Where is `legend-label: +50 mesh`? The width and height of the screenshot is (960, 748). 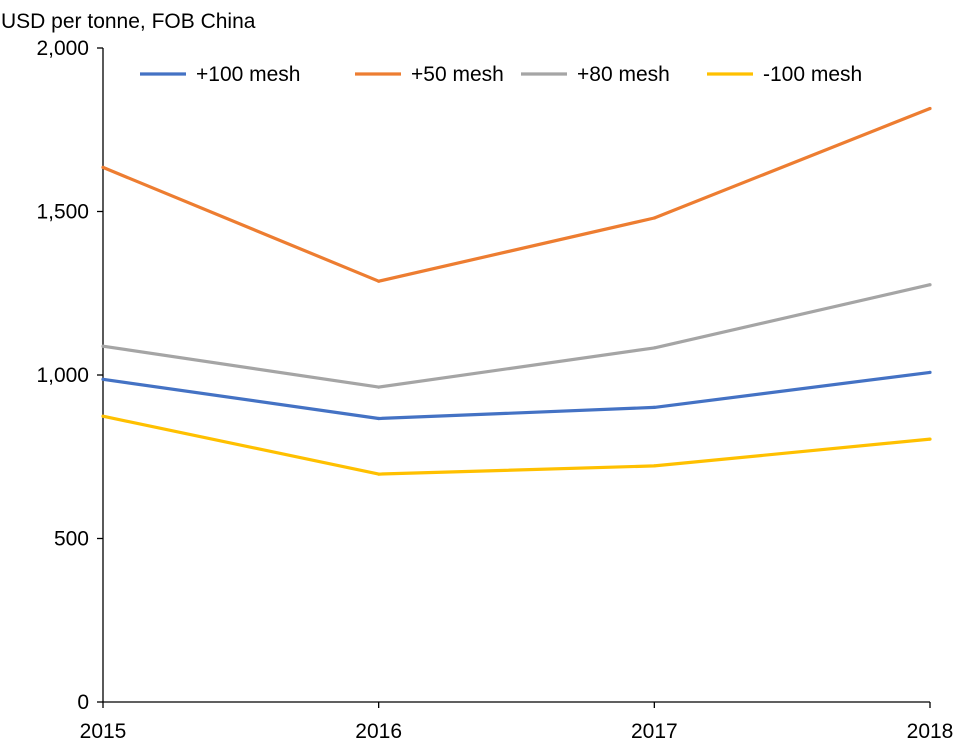
legend-label: +50 mesh is located at coordinates (457, 74).